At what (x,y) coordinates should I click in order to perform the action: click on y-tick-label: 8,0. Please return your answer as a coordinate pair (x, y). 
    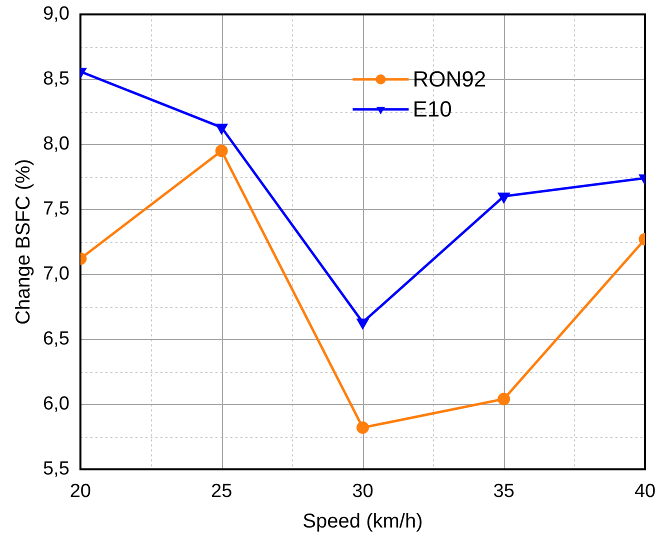
    Looking at the image, I should click on (56, 144).